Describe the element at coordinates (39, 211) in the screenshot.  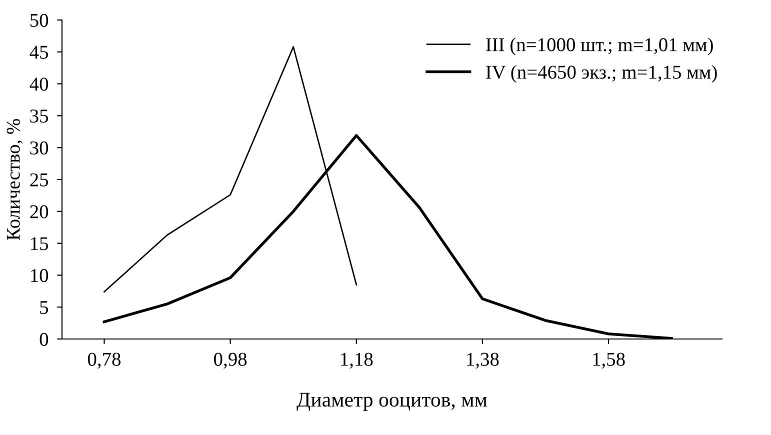
I see `y-tick-label: 20` at that location.